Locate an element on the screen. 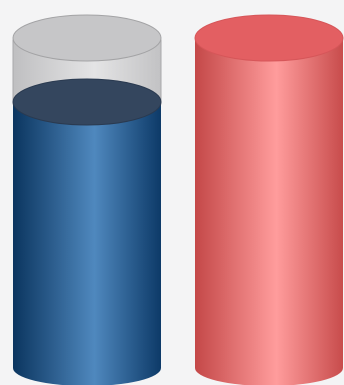  blue-cylinder-top is located at coordinates (87, 38).